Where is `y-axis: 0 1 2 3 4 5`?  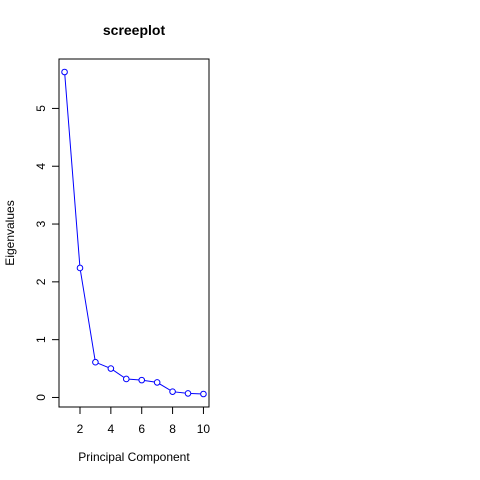
y-axis: 0 1 2 3 4 5 is located at coordinates (46, 253).